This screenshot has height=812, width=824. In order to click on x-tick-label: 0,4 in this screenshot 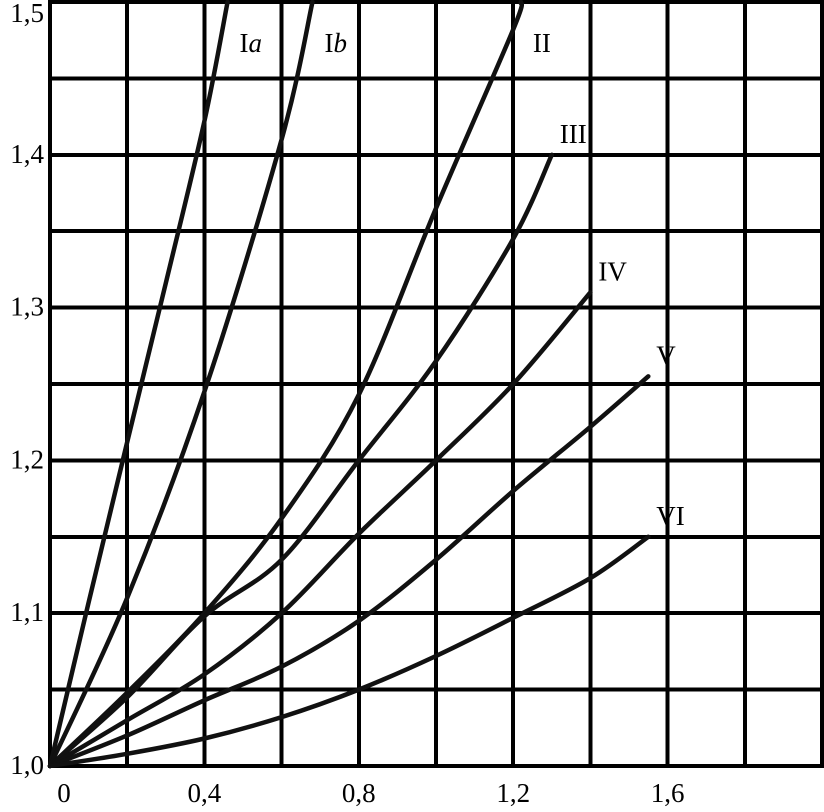, I will do `click(205, 792)`.